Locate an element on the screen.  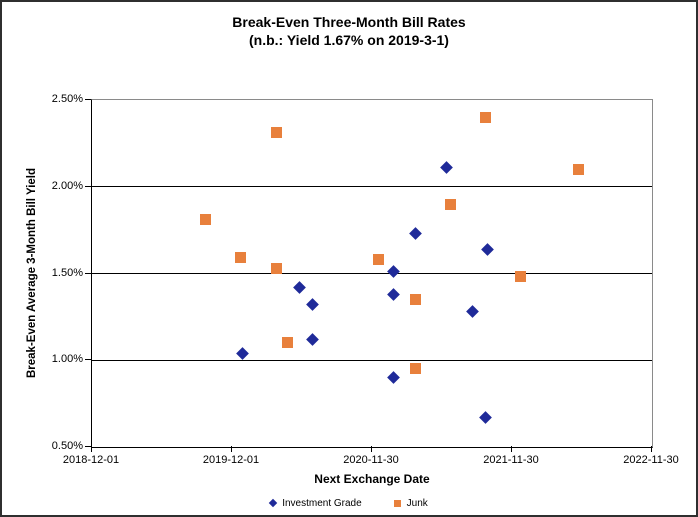
y-tick-label: 2.50% is located at coordinates (67, 99).